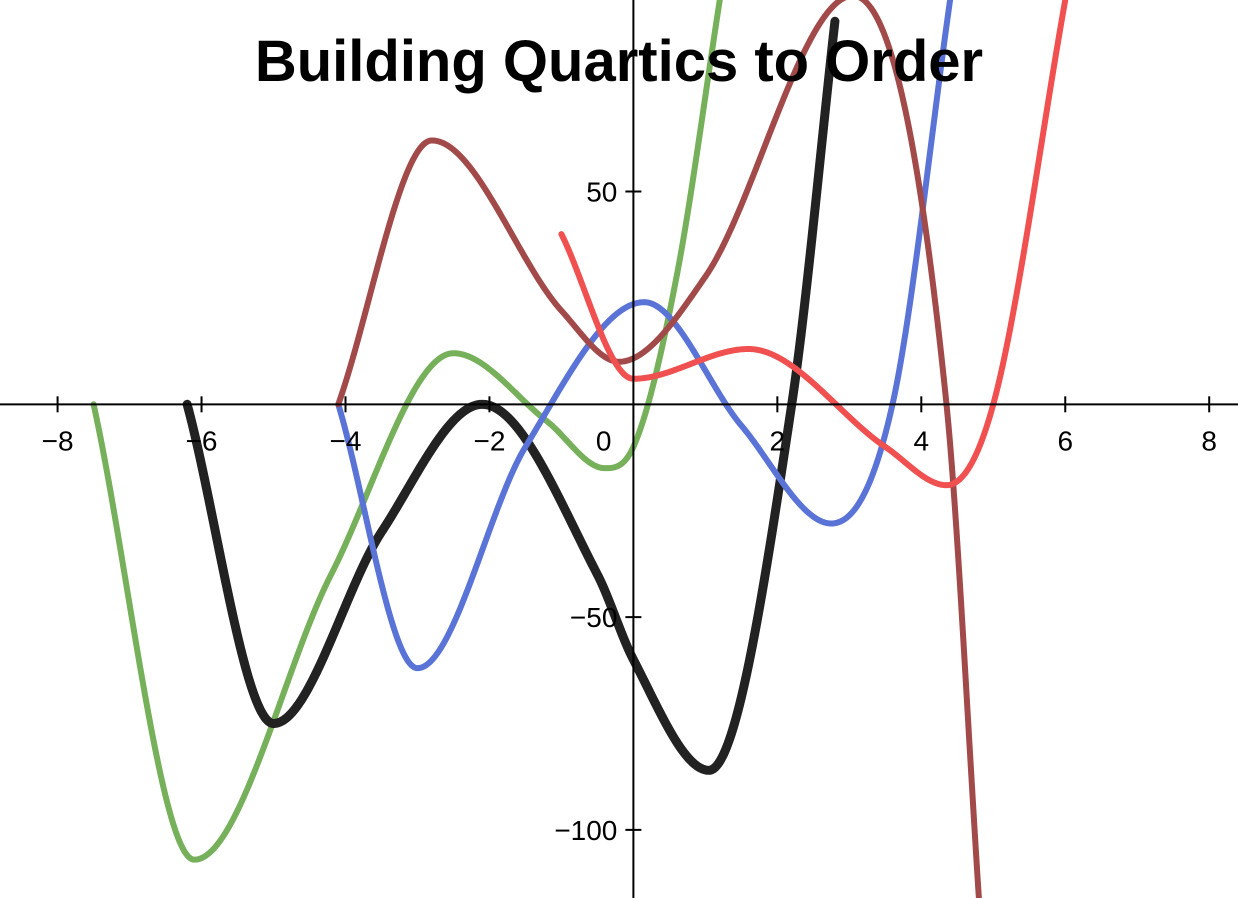  Describe the element at coordinates (585, 830) in the screenshot. I see `y-tick-label: −100` at that location.